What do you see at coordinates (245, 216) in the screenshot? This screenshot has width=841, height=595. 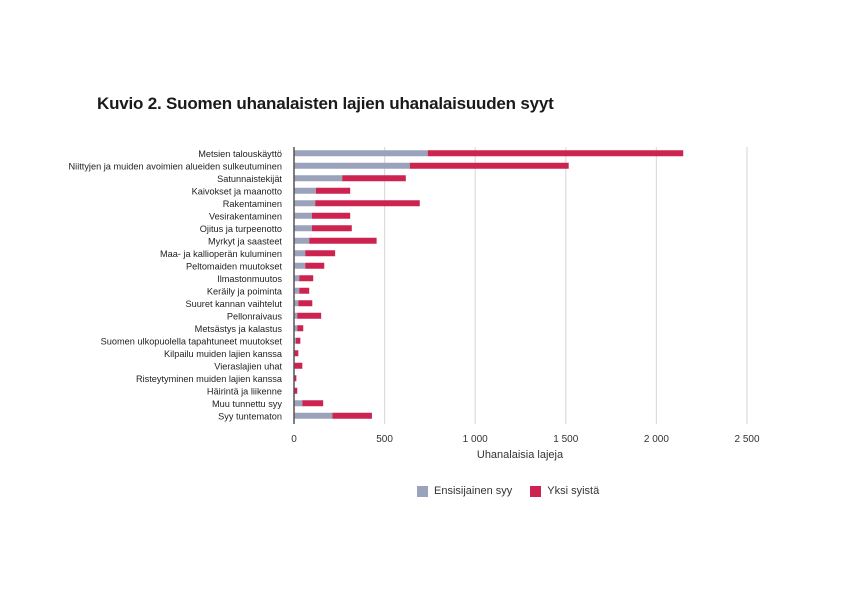 I see `category-label: Vesirakentaminen` at bounding box center [245, 216].